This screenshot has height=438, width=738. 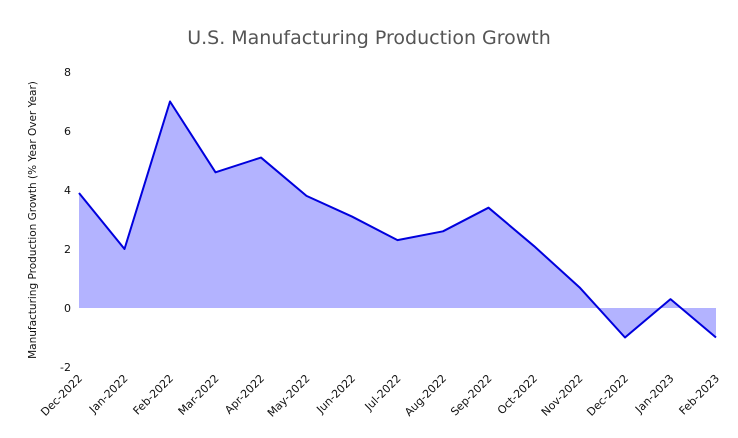 What do you see at coordinates (654, 394) in the screenshot?
I see `x-tick-label: Jan-2023` at bounding box center [654, 394].